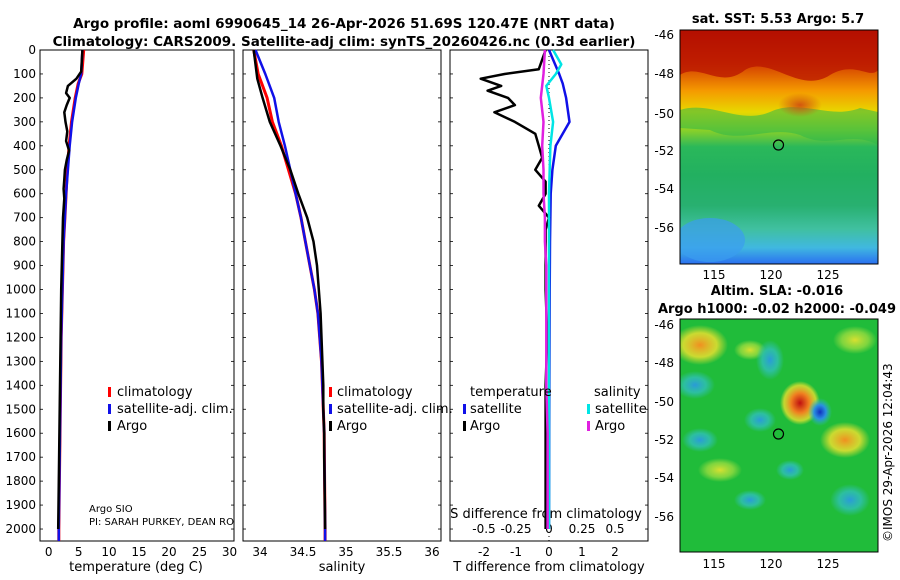 This screenshot has width=900, height=580. I want to click on temp-tick: 0, so click(49, 552).